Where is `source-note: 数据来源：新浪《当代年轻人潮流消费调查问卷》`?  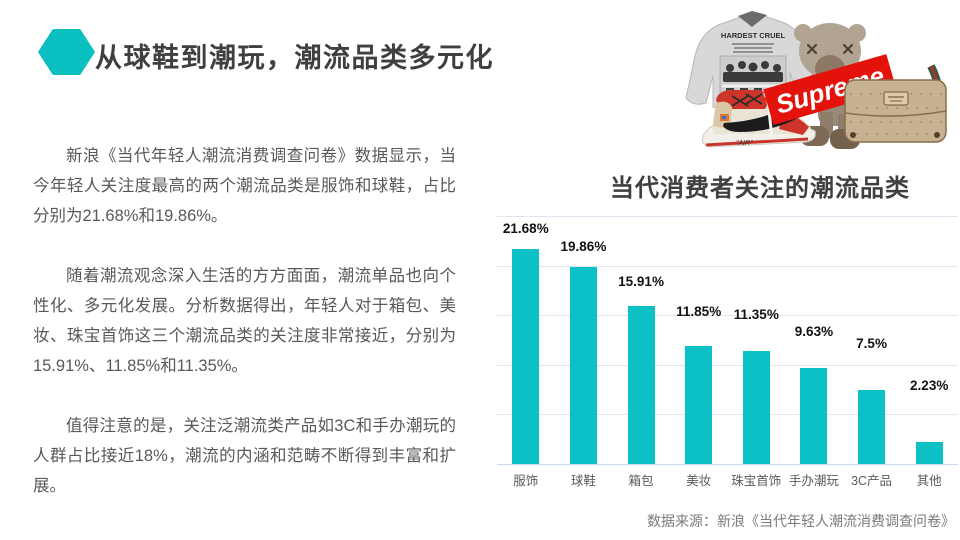 source-note: 数据来源：新浪《当代年轻人潮流消费调查问卷》 is located at coordinates (801, 521).